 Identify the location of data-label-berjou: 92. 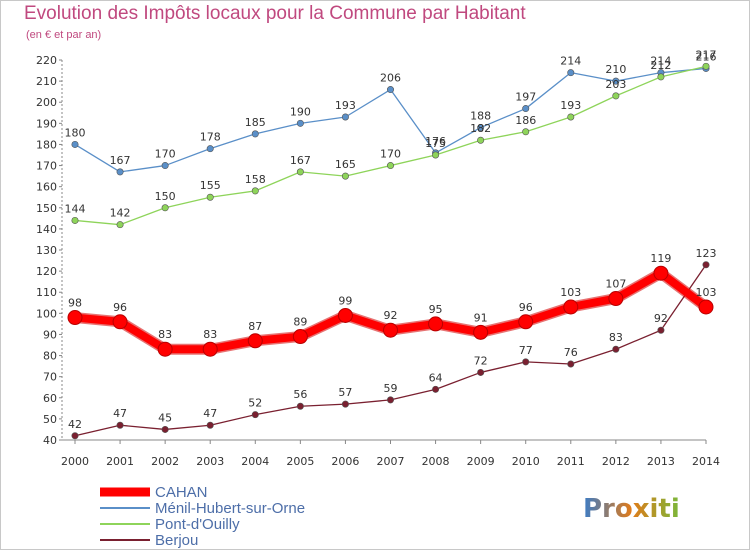
(661, 318).